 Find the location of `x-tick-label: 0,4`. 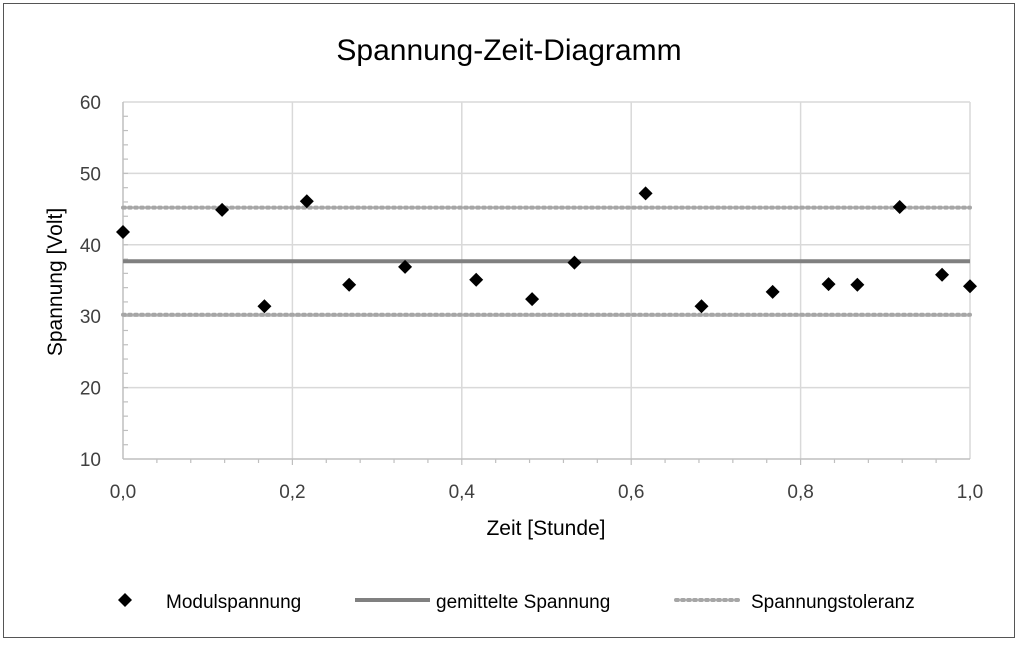

x-tick-label: 0,4 is located at coordinates (462, 492).